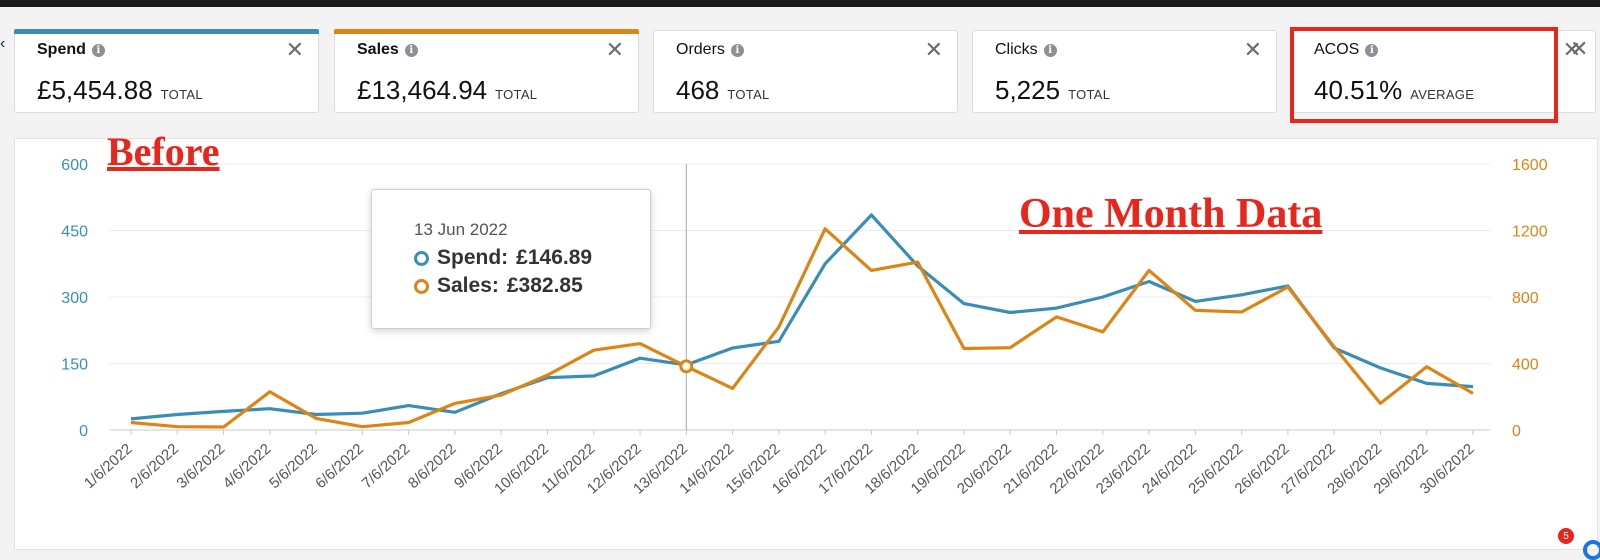 This screenshot has width=1600, height=560. What do you see at coordinates (95, 90) in the screenshot?
I see `card-value: £5,454.88` at bounding box center [95, 90].